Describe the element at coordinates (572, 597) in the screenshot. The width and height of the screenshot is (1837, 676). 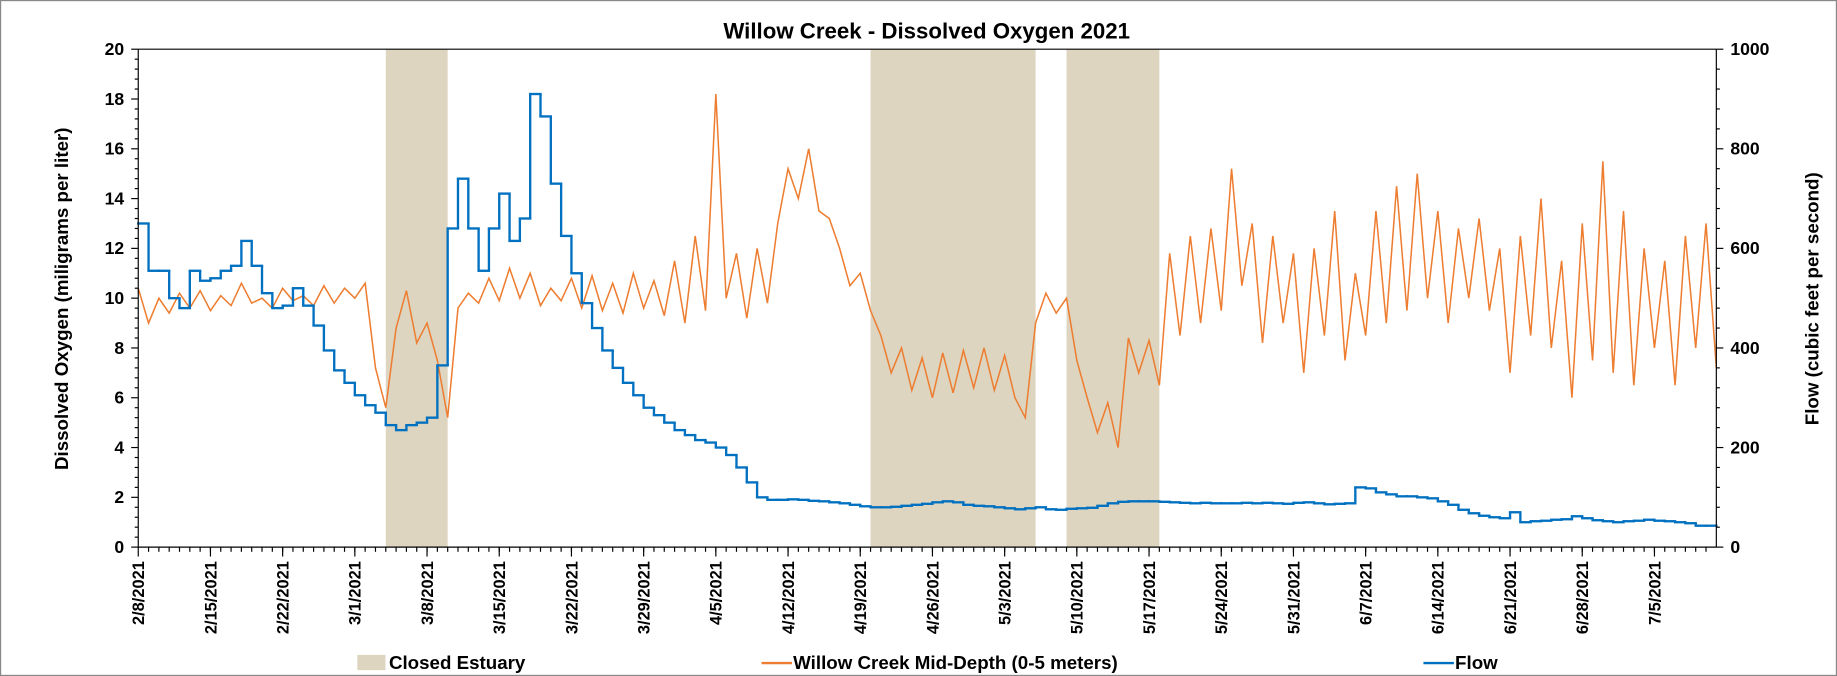
I see `x-tick-label: 3/22/2021` at that location.